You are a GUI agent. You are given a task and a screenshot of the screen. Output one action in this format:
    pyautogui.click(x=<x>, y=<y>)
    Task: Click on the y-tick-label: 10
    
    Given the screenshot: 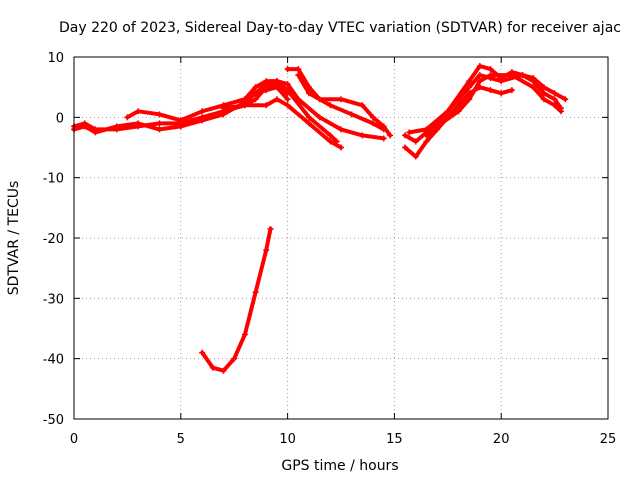 What is the action you would take?
    pyautogui.click(x=55, y=58)
    